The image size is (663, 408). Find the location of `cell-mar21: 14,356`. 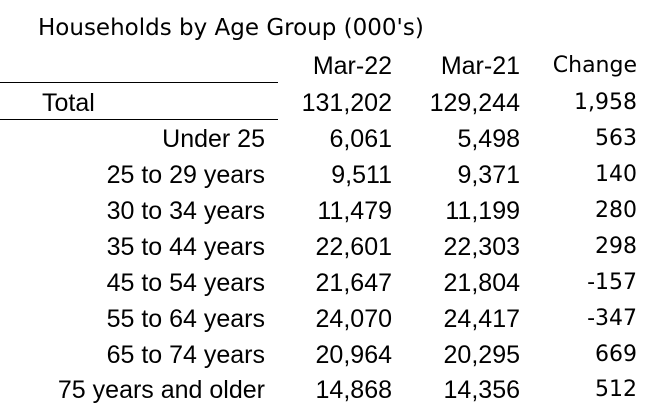

cell-mar21: 14,356 is located at coordinates (481, 390).